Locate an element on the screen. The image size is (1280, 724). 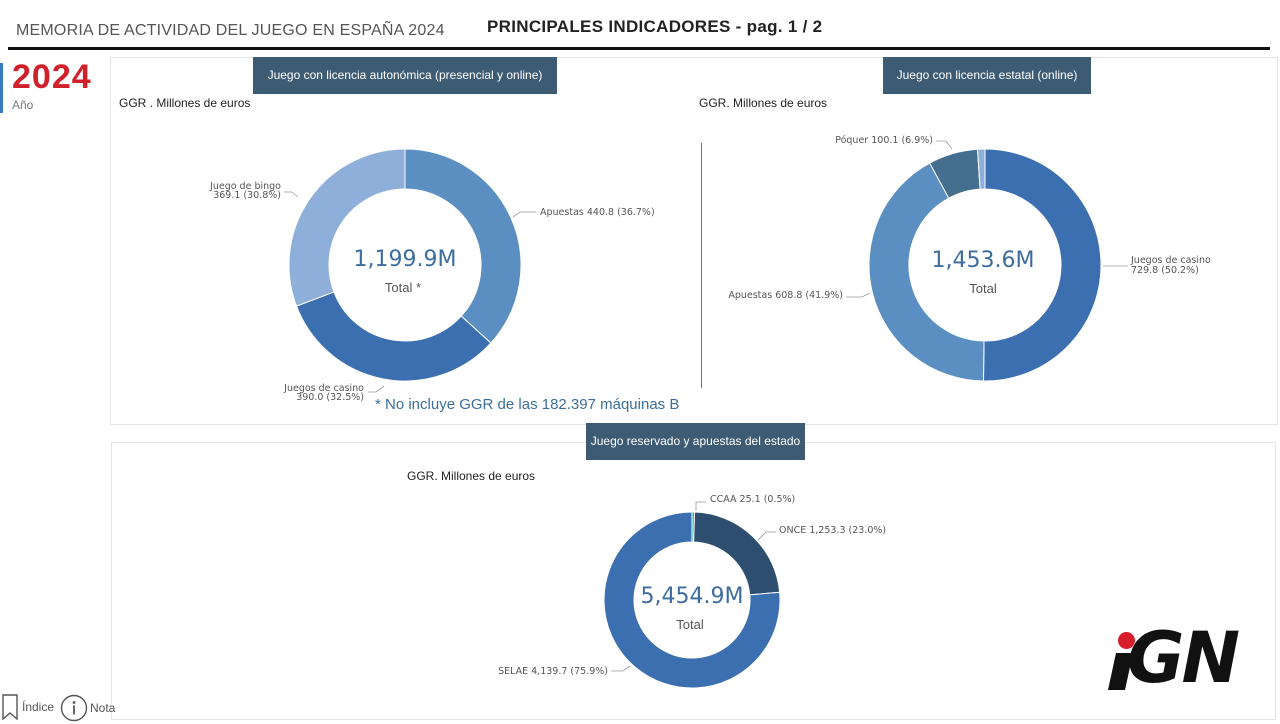
year-label: Año is located at coordinates (23, 105).